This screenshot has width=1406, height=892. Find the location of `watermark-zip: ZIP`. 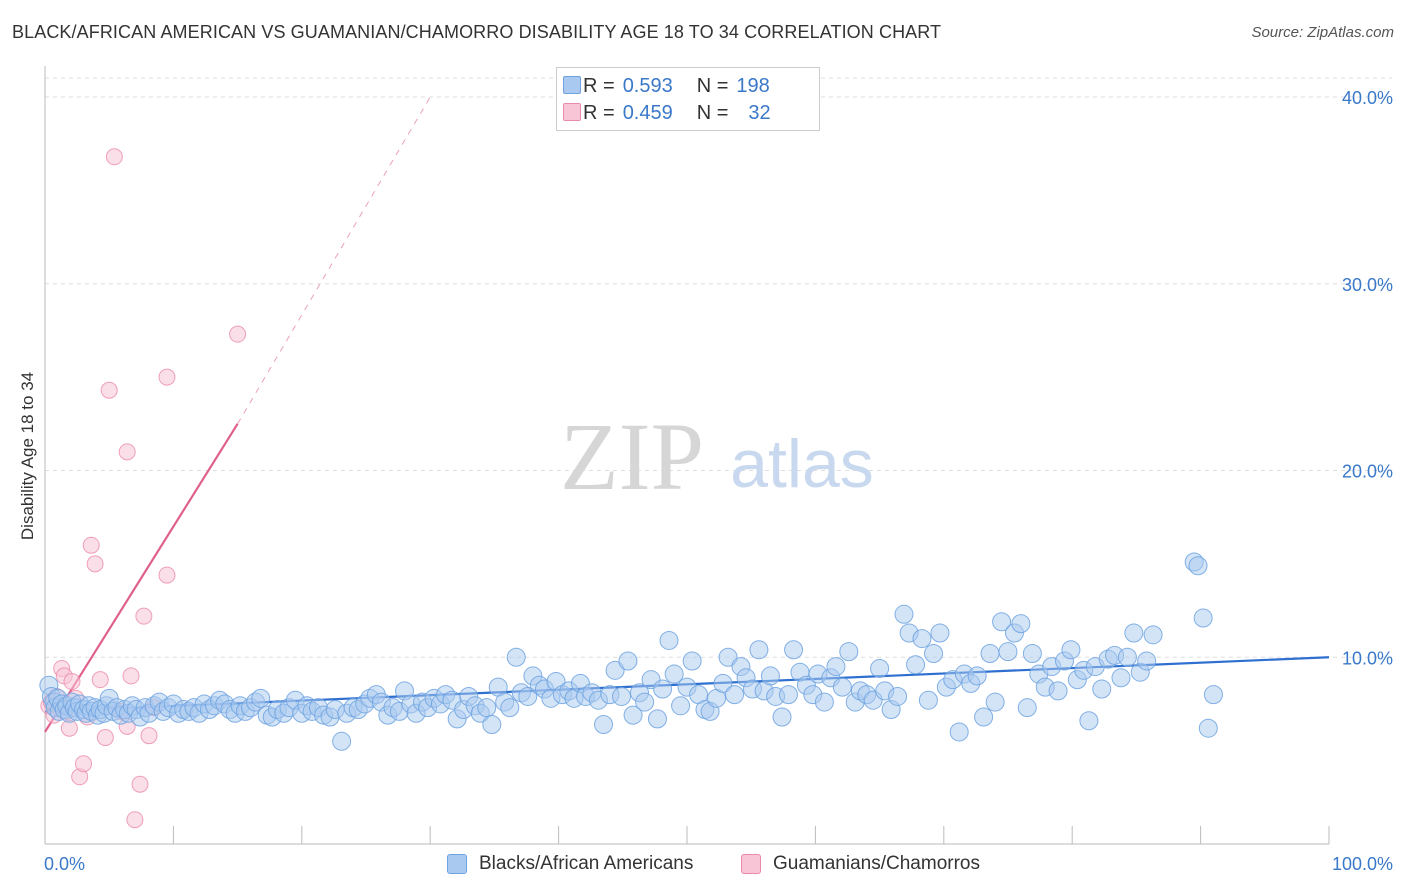

watermark-zip: ZIP is located at coordinates (632, 456).